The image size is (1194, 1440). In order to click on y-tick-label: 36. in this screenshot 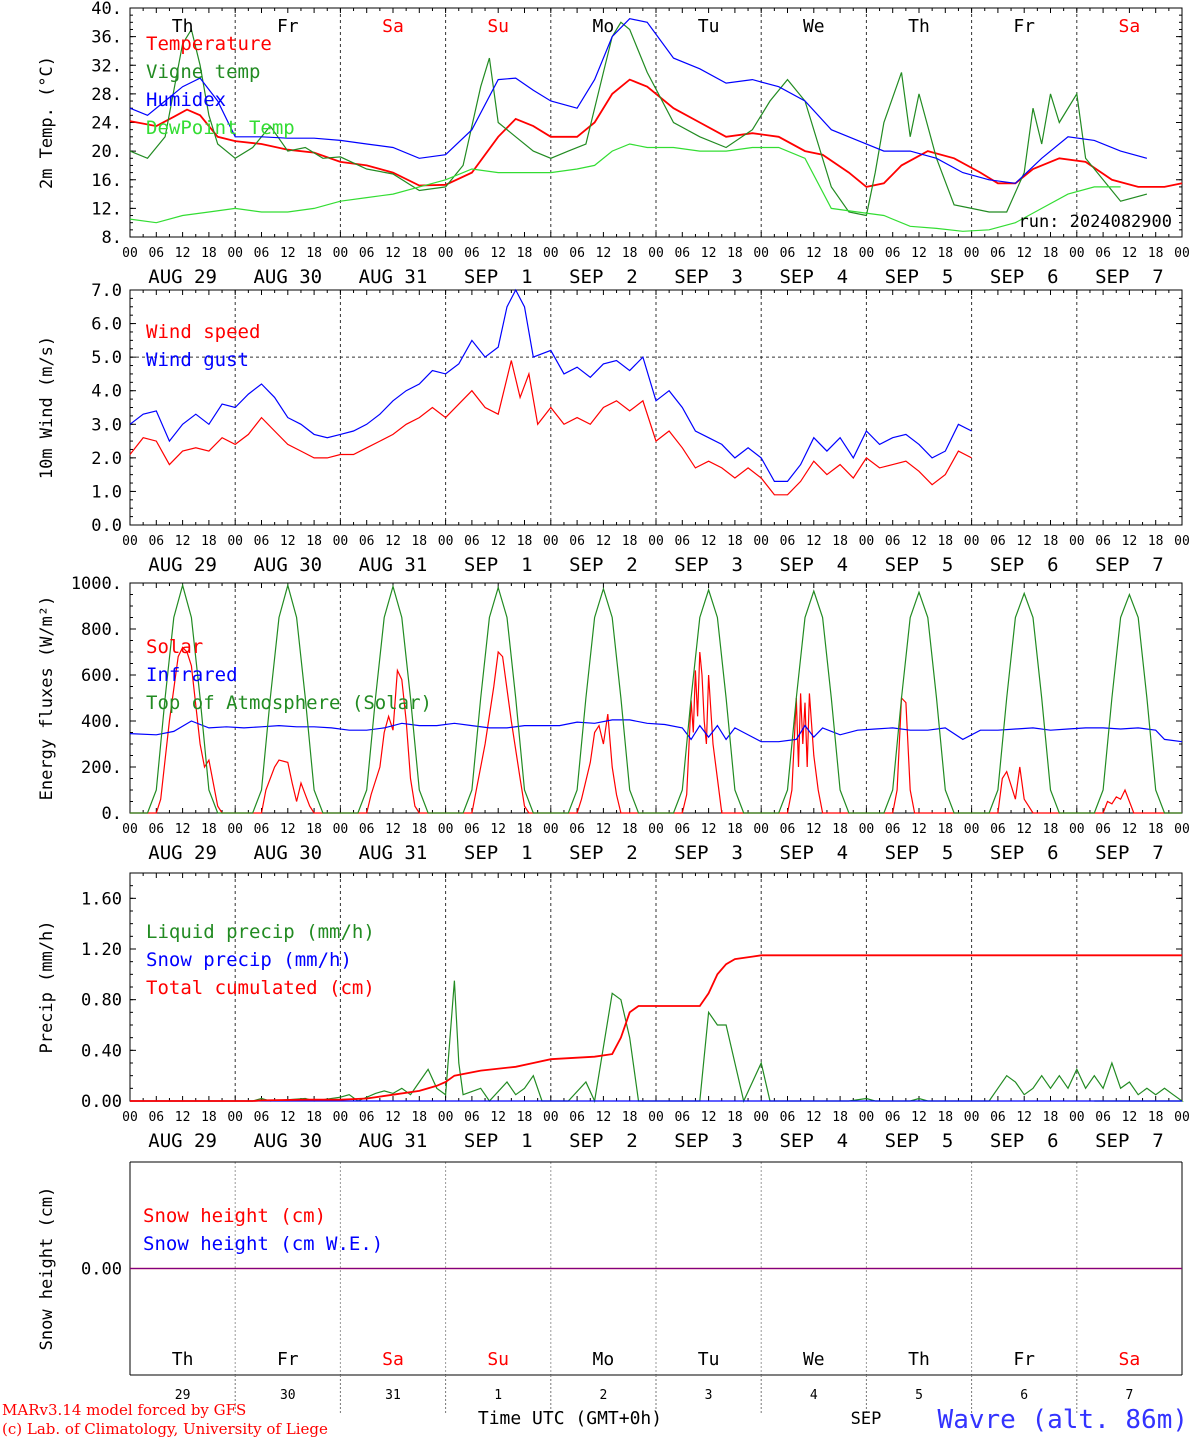, I will do `click(106, 38)`.